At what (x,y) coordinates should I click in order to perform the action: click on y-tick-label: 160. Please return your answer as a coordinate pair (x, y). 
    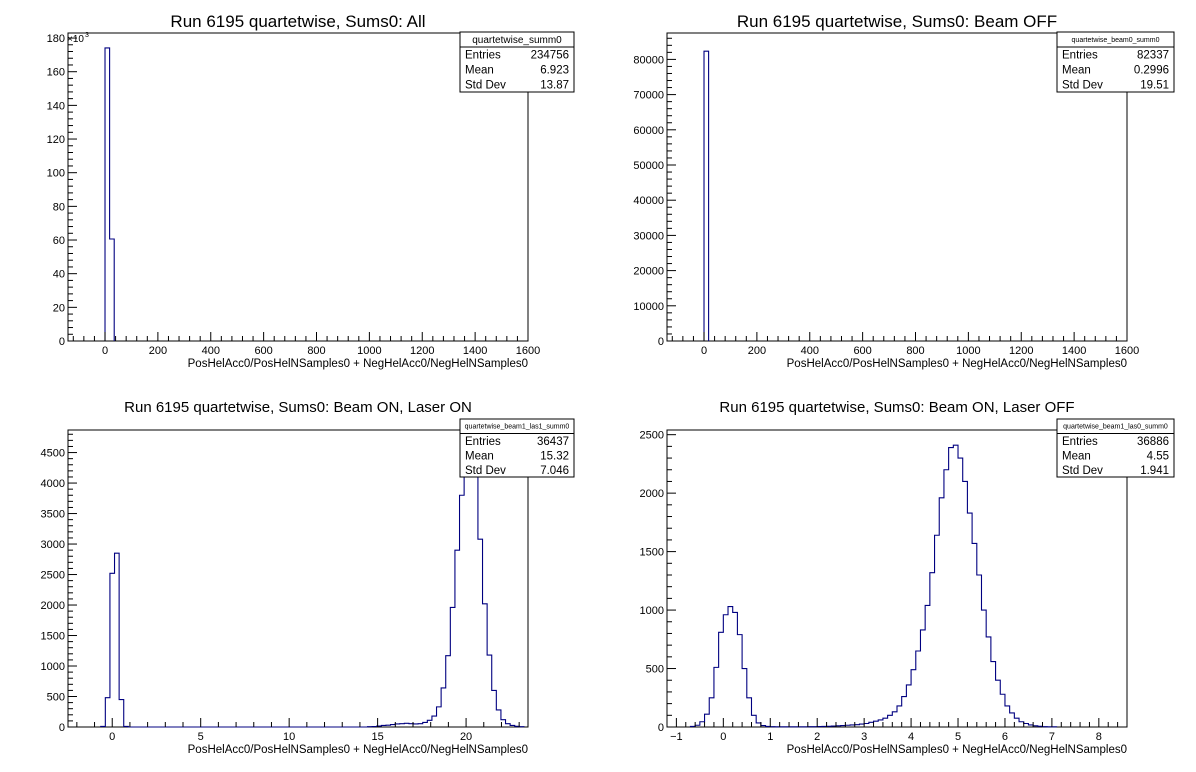
    Looking at the image, I should click on (56, 73).